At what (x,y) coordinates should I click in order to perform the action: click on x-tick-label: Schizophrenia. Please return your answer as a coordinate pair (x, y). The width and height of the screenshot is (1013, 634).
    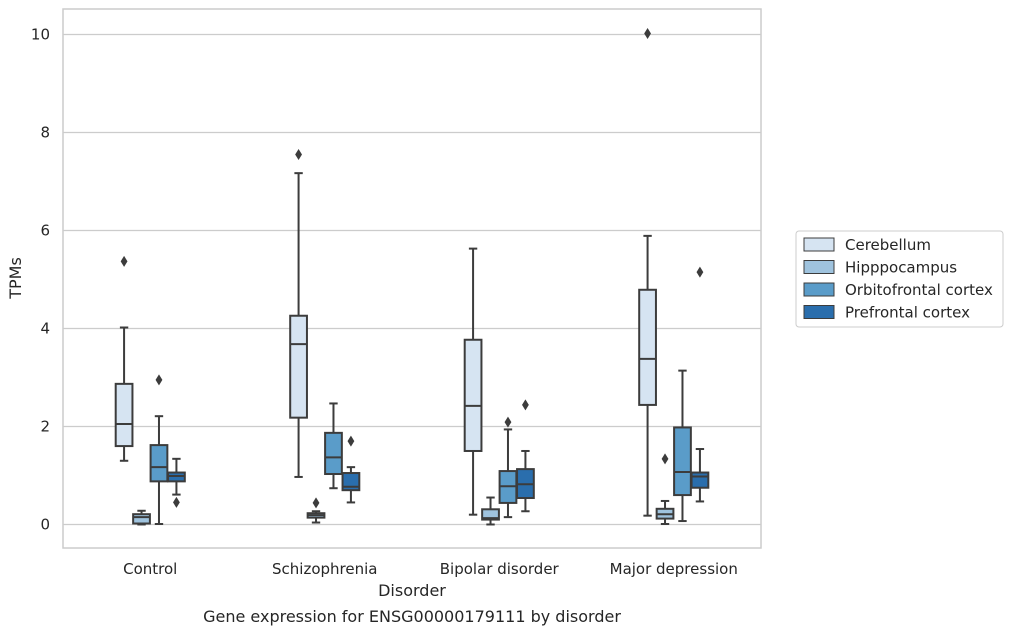
    Looking at the image, I should click on (324, 569).